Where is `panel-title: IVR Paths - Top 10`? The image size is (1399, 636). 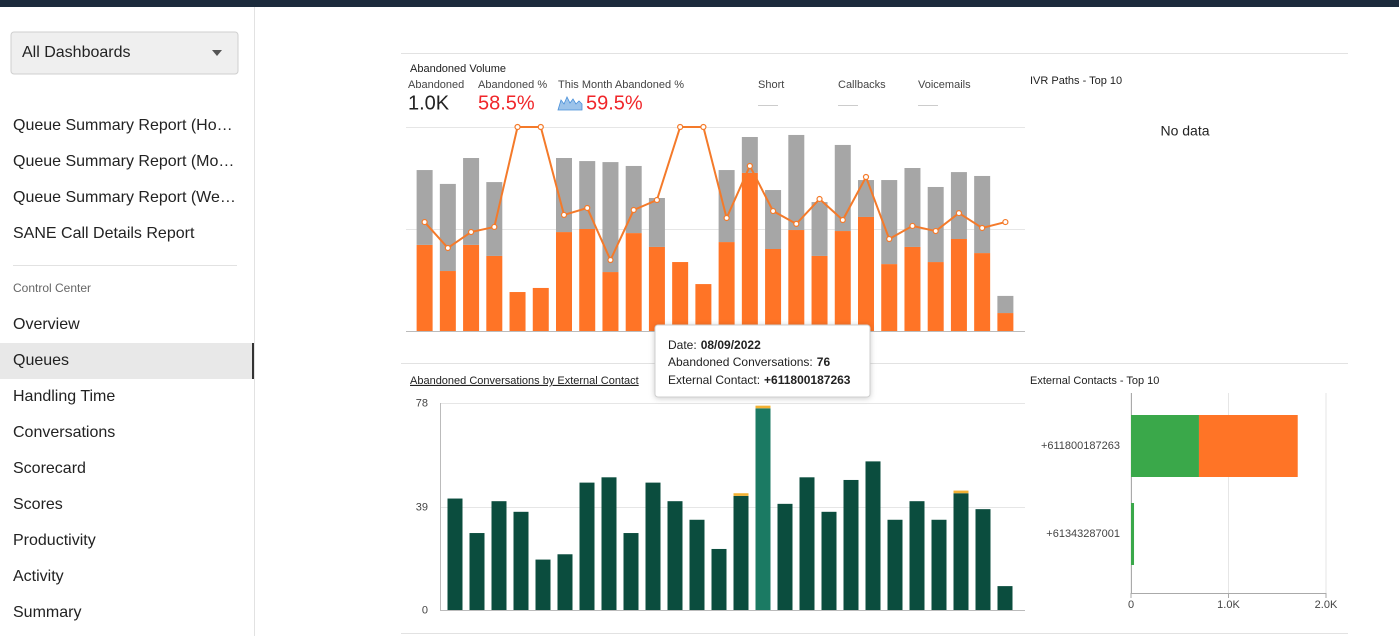 panel-title: IVR Paths - Top 10 is located at coordinates (1076, 81).